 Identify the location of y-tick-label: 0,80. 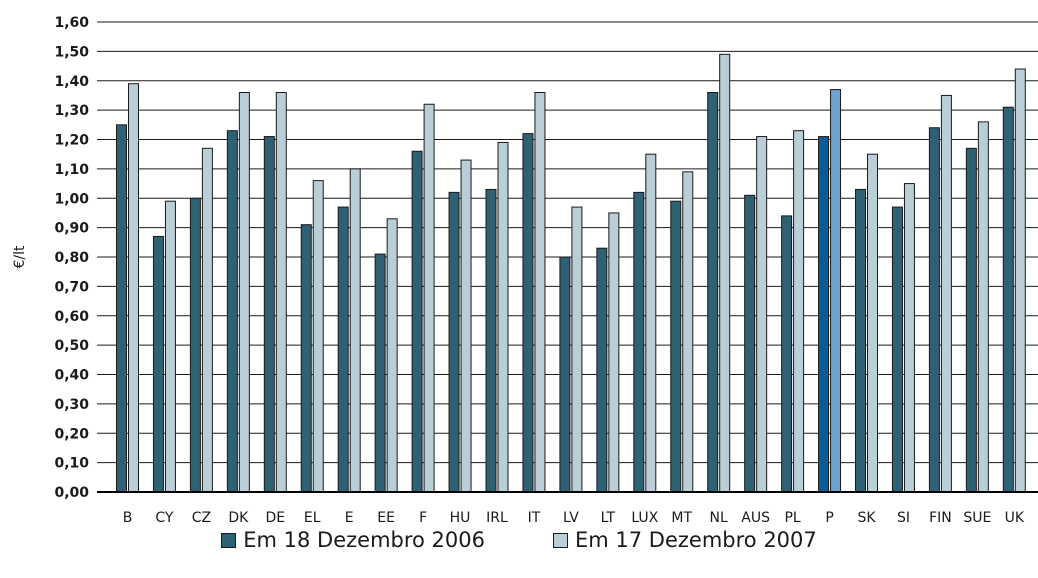
(71, 258).